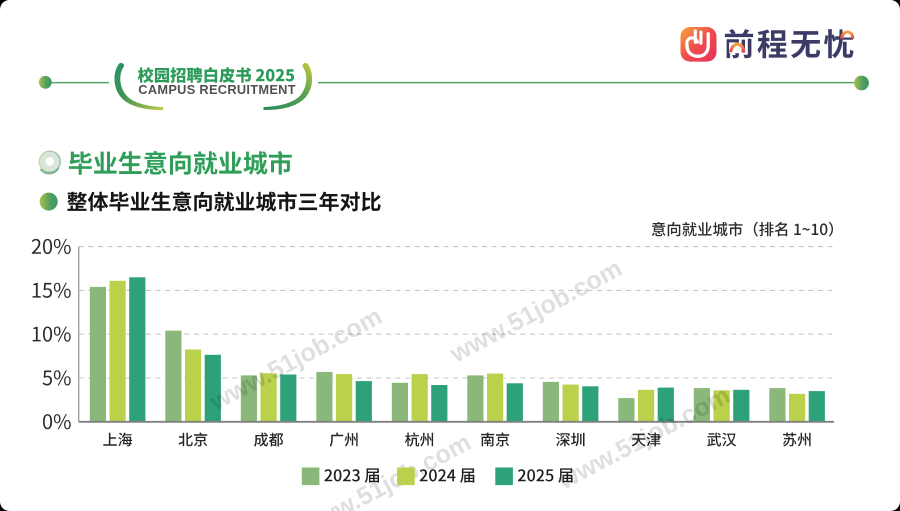  I want to click on svg-text: CAMPUS RECRUITMENT, so click(217, 89).